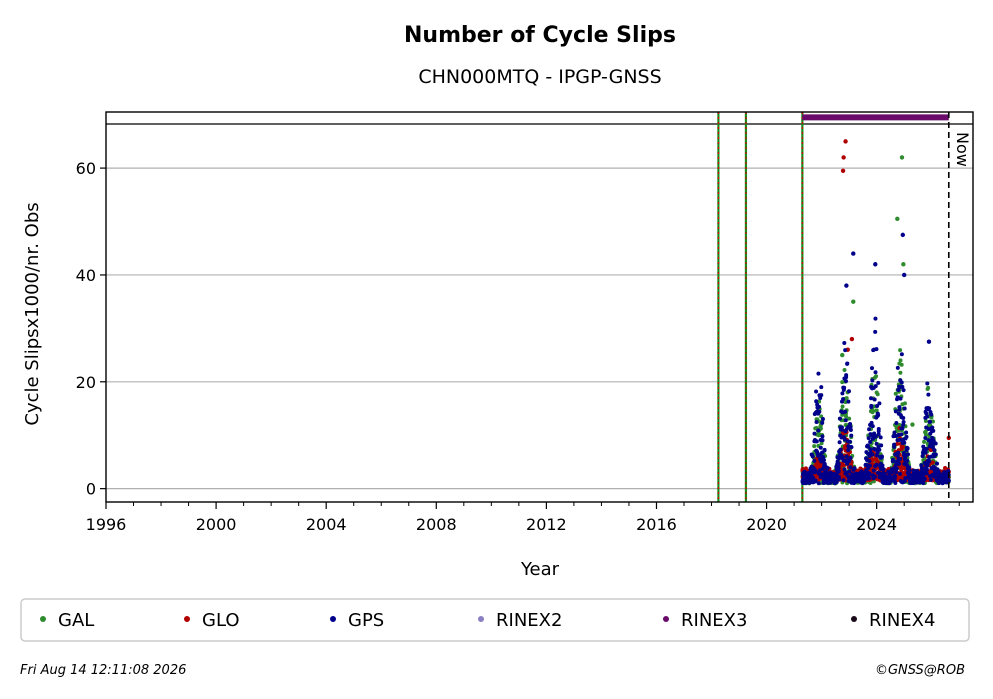  I want to click on legend-label-glo: GLO, so click(221, 620).